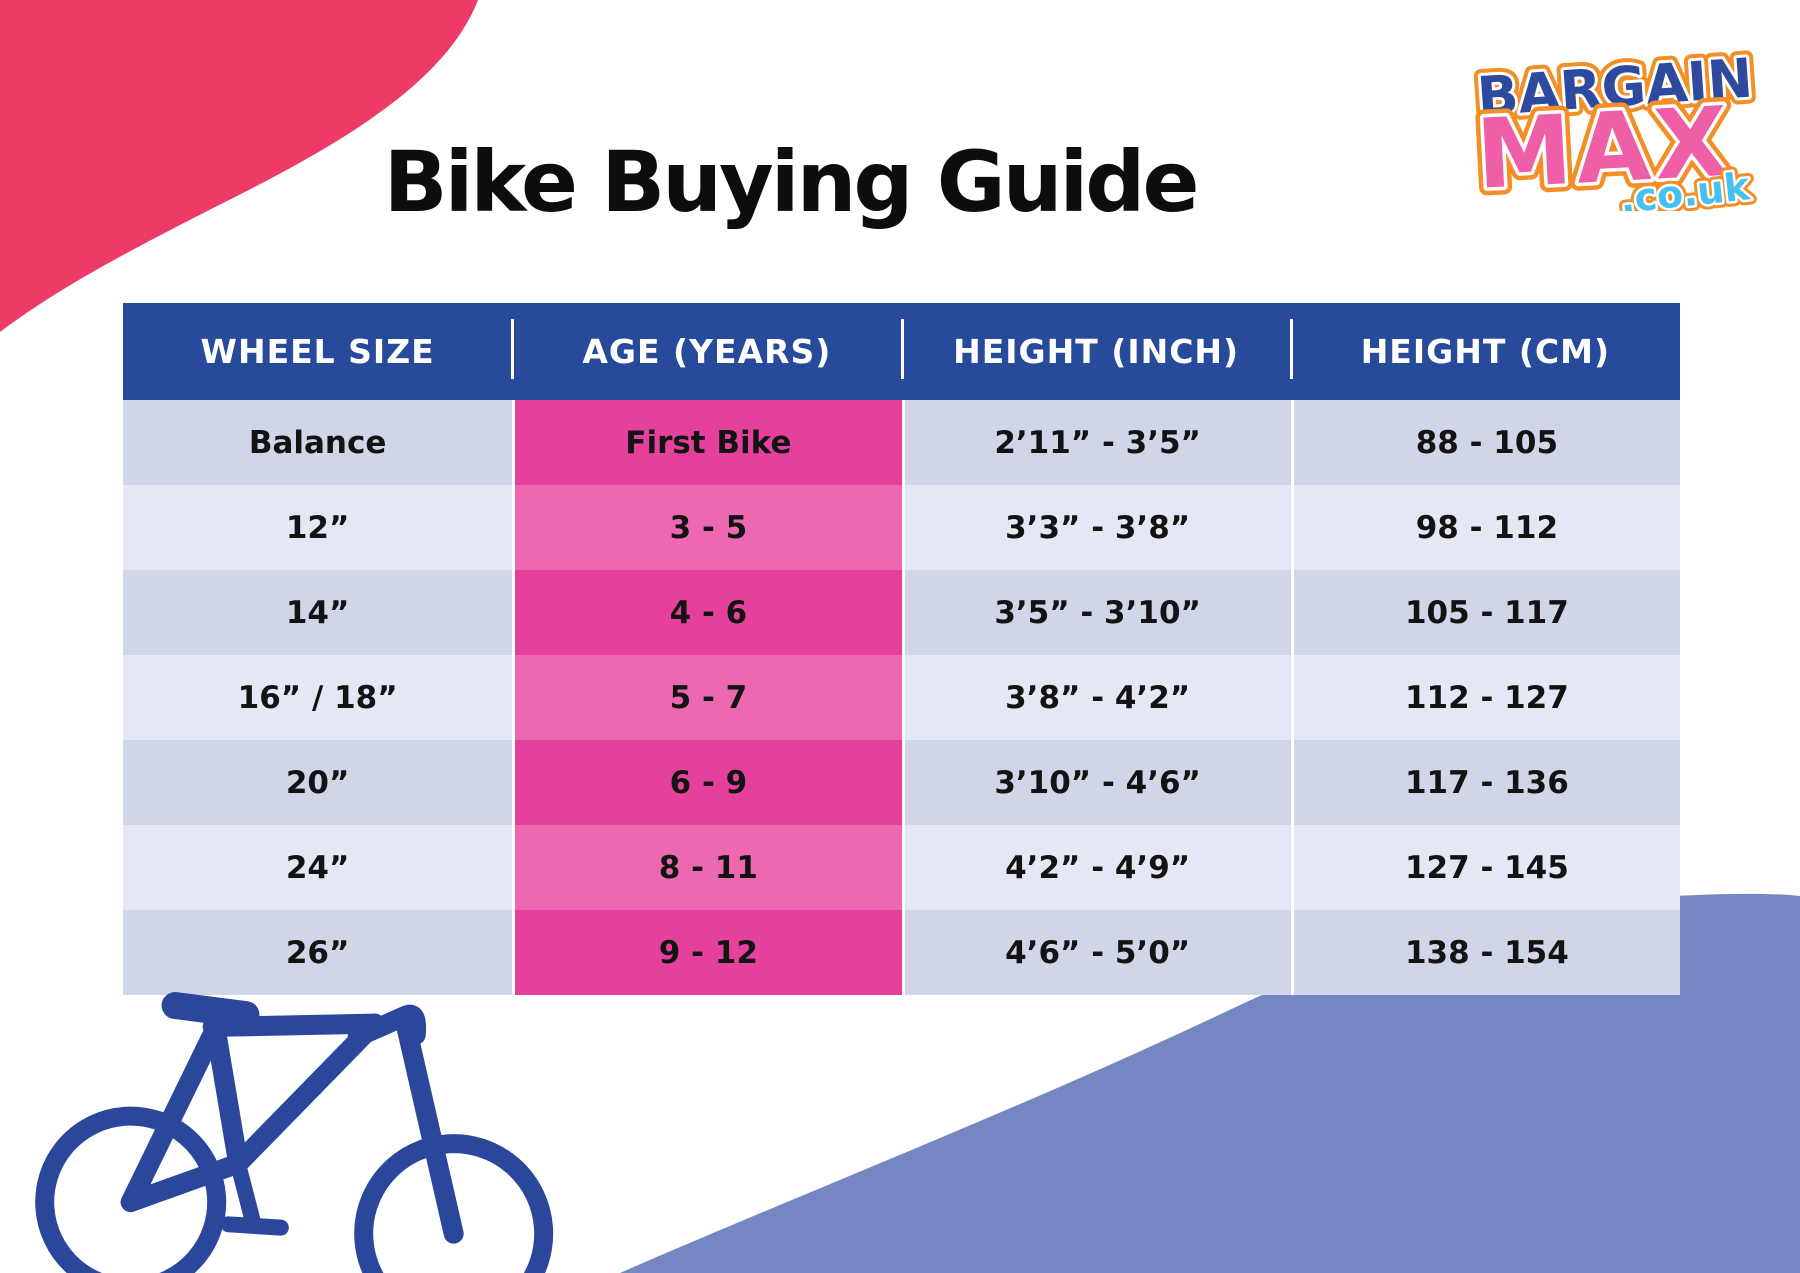 This screenshot has height=1273, width=1800. I want to click on logo-word-max: MAX MAX MAX, so click(1604, 144).